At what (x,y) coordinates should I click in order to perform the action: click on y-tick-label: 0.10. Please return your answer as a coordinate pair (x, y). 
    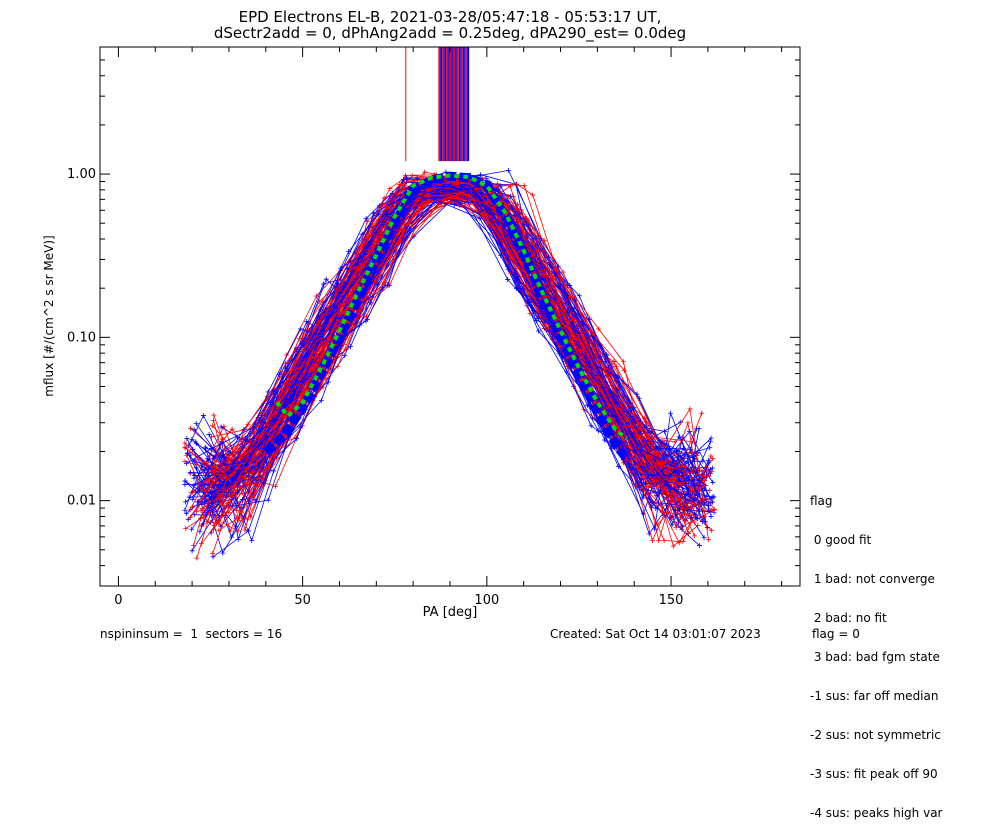
    Looking at the image, I should click on (81, 337).